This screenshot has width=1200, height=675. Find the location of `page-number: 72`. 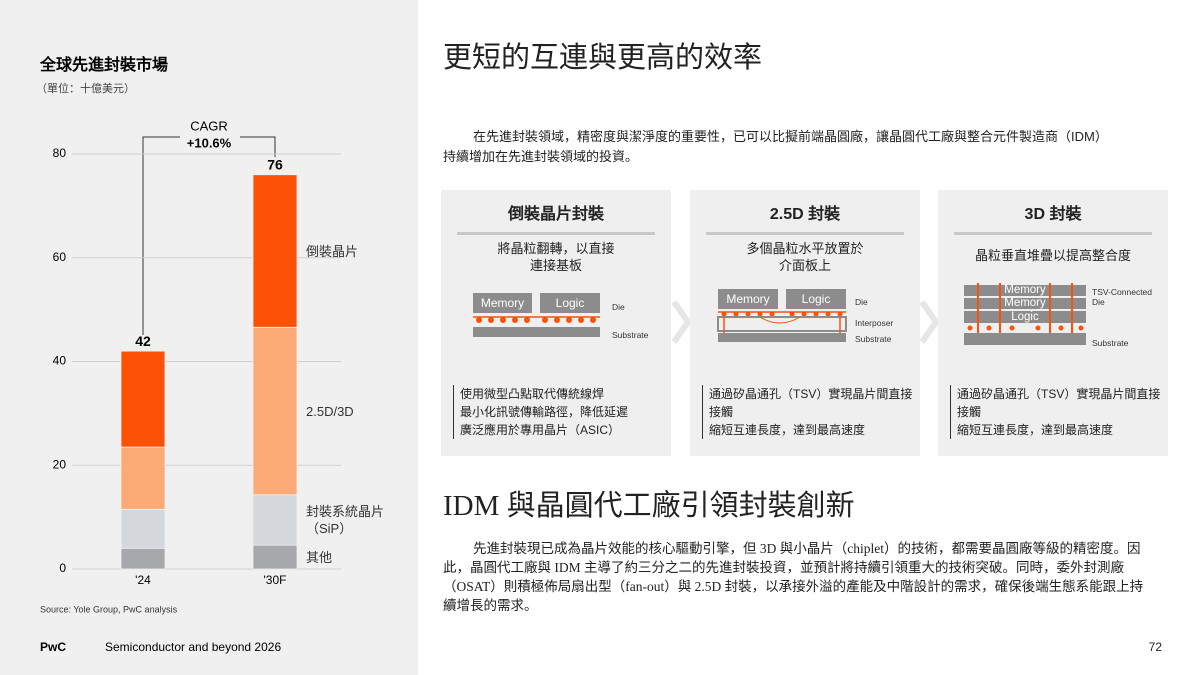

page-number: 72 is located at coordinates (1155, 647).